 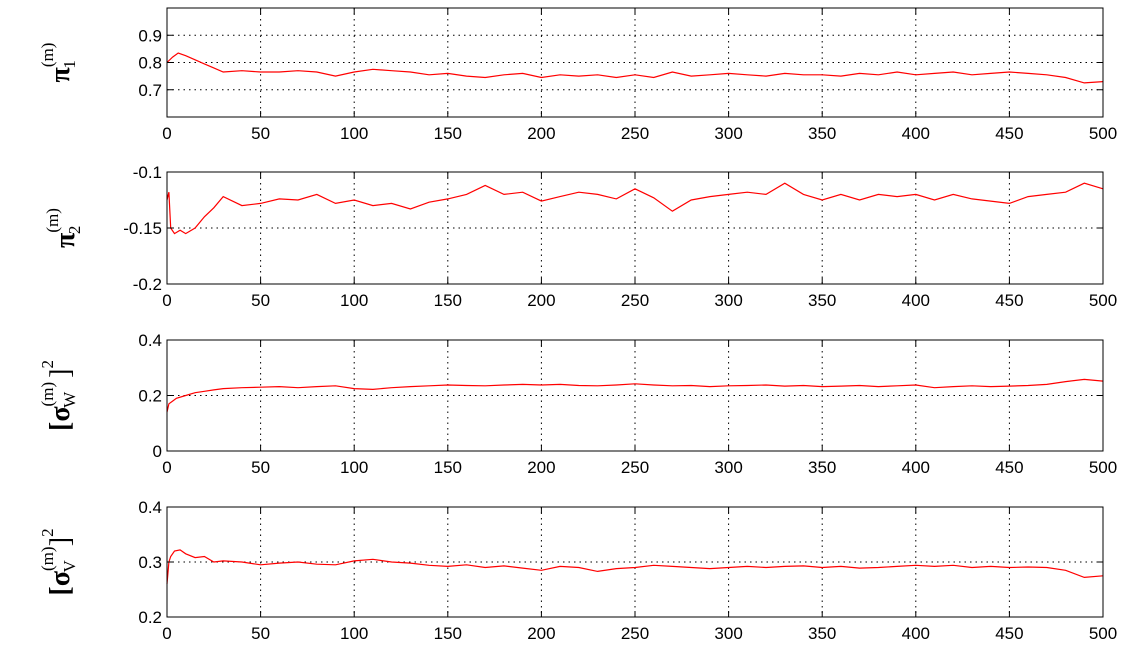 I want to click on y-axis-label: [σ(m) W]2, so click(x=58, y=395).